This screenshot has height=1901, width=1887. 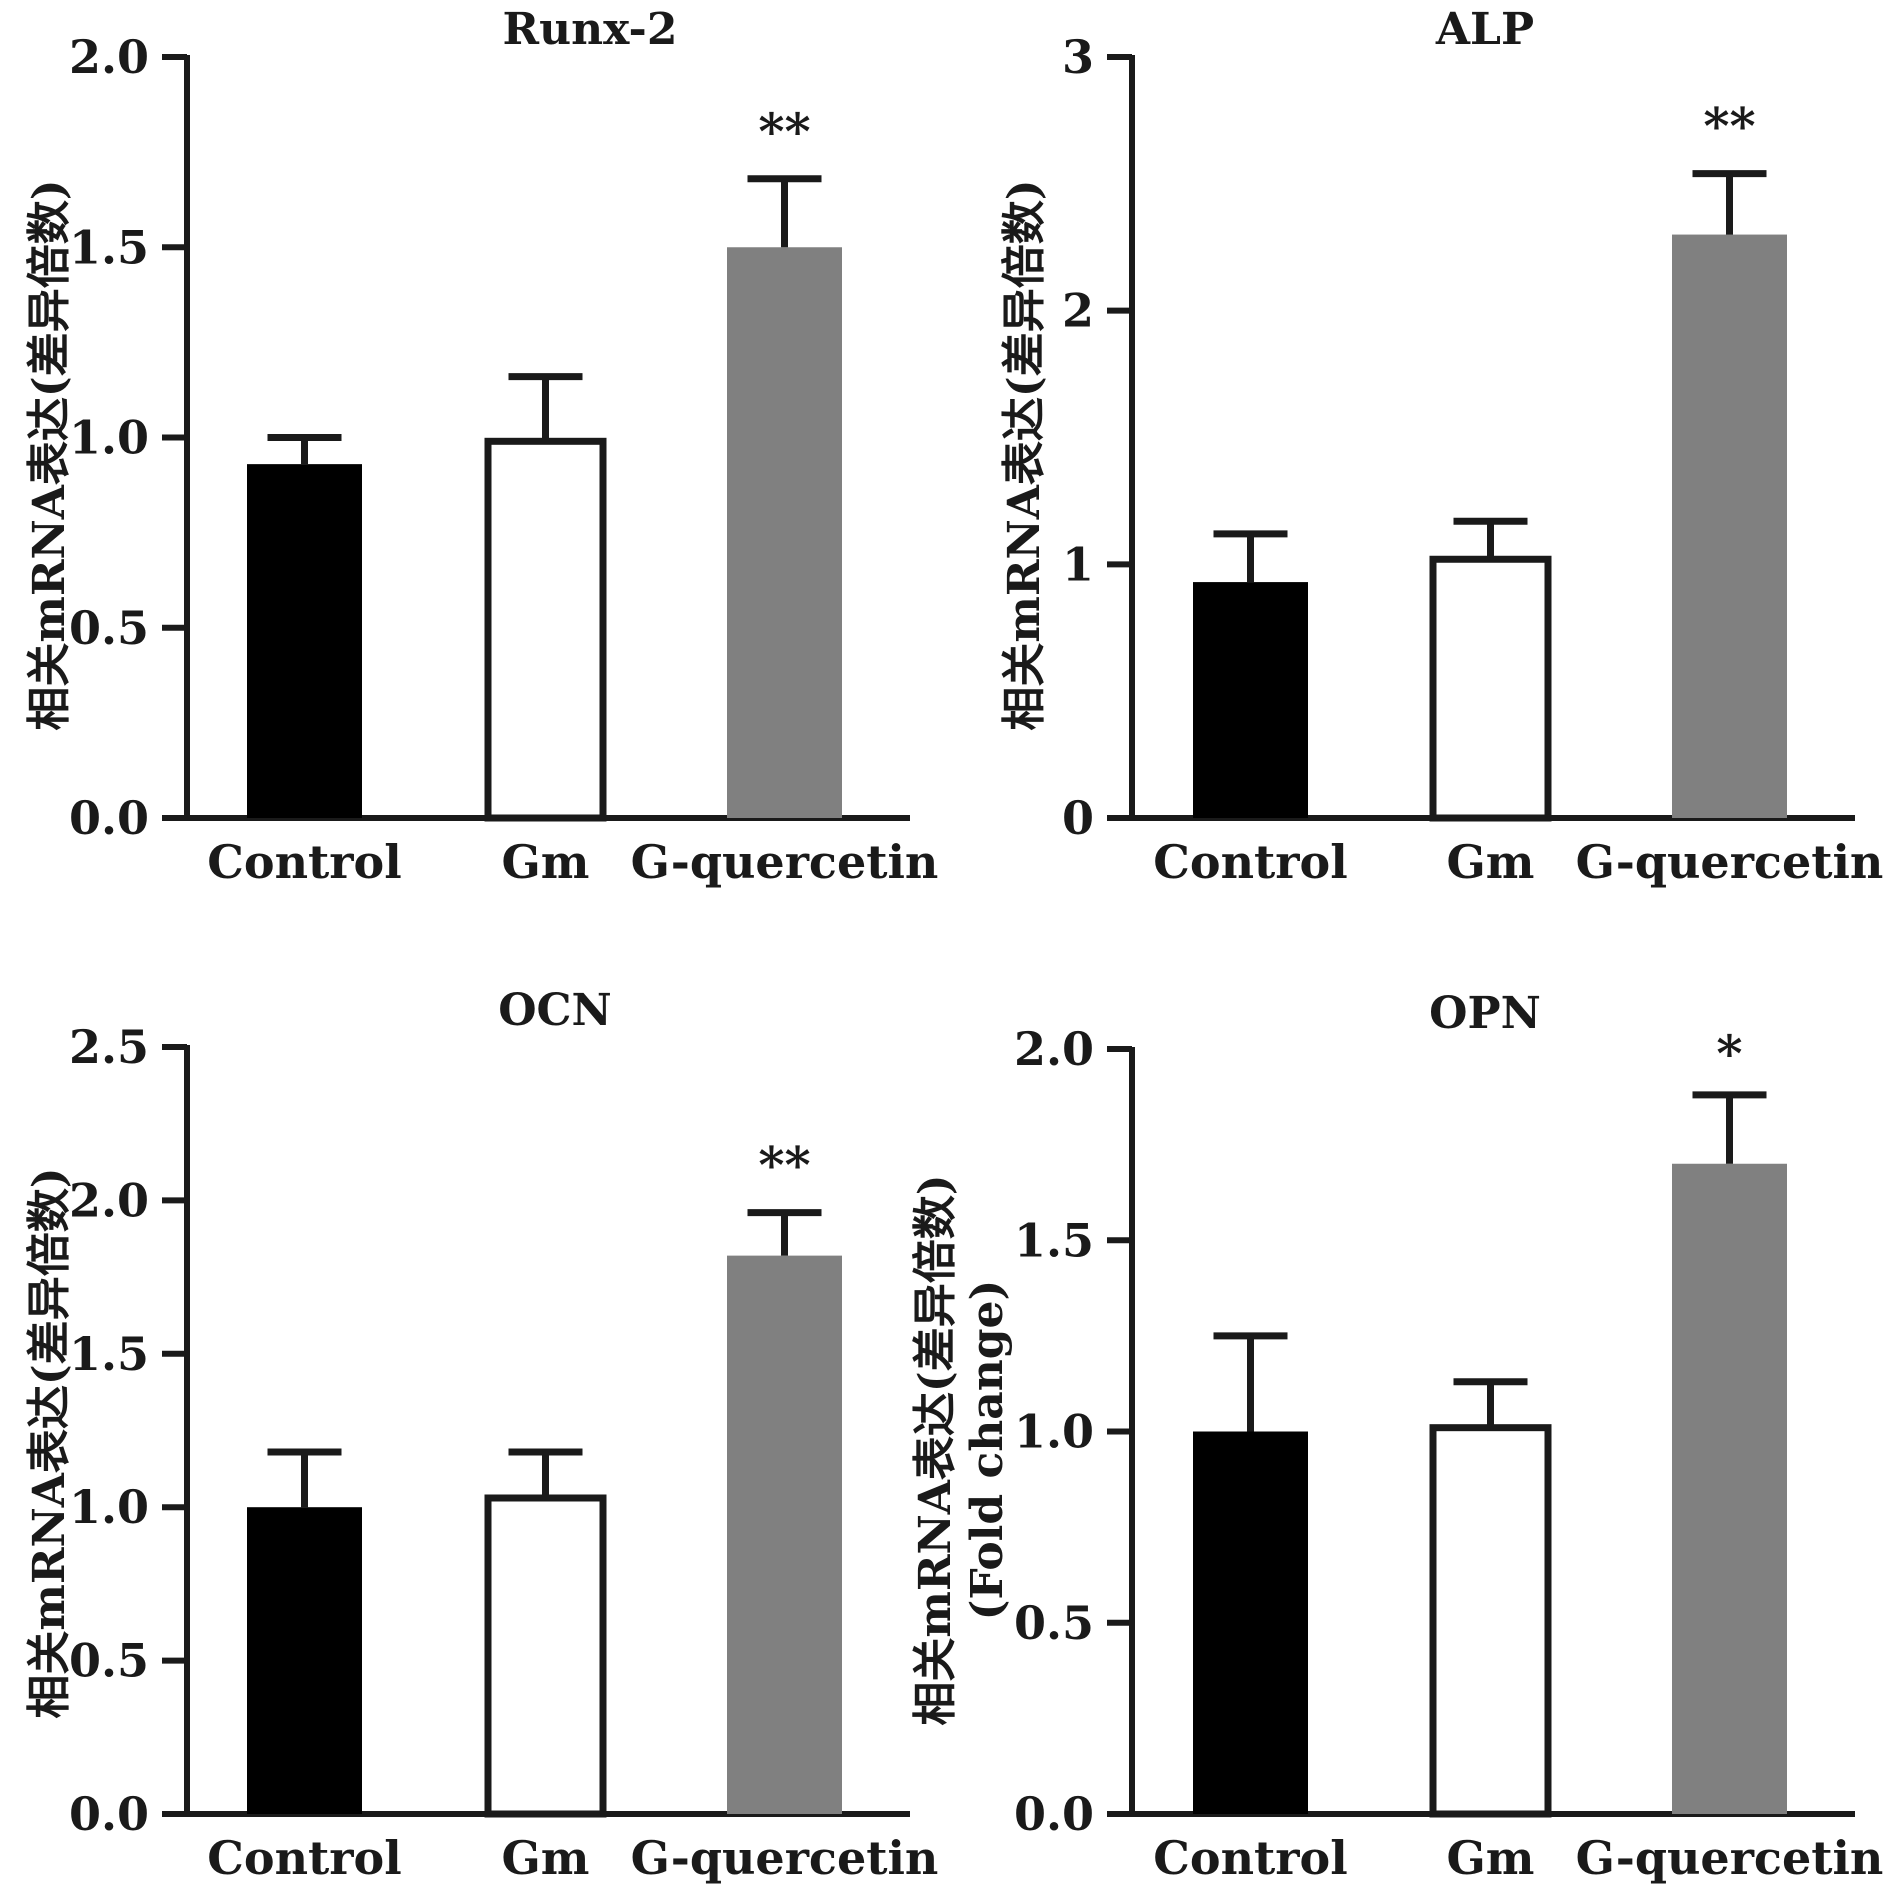 I want to click on chart-title: OCN, so click(x=555, y=1010).